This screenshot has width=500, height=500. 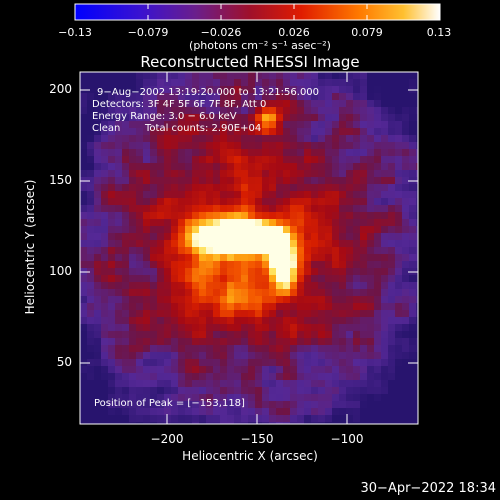 What do you see at coordinates (167, 439) in the screenshot?
I see `x-tick-label: −200` at bounding box center [167, 439].